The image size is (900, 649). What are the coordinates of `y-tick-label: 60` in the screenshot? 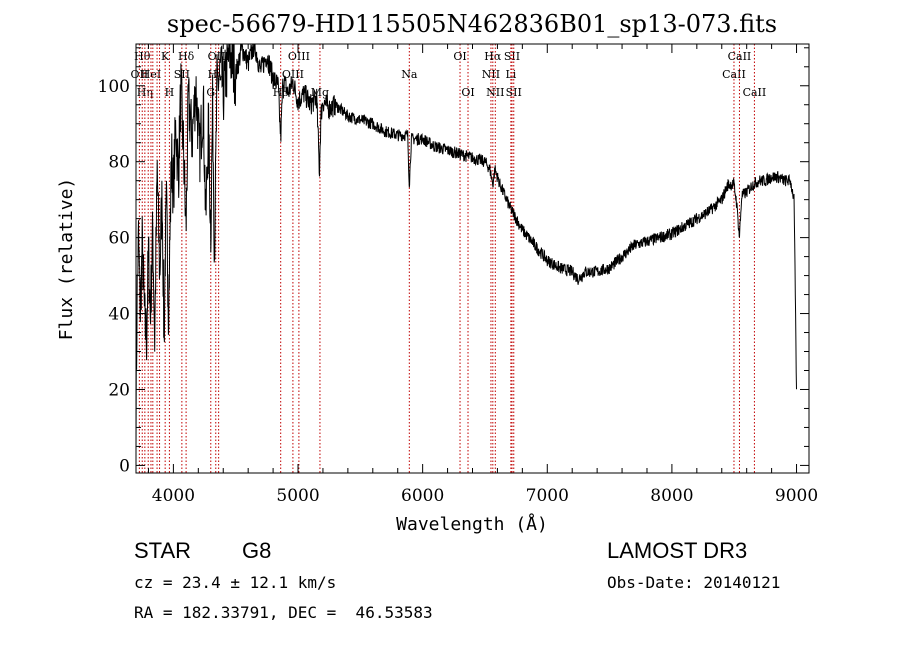 It's located at (119, 239).